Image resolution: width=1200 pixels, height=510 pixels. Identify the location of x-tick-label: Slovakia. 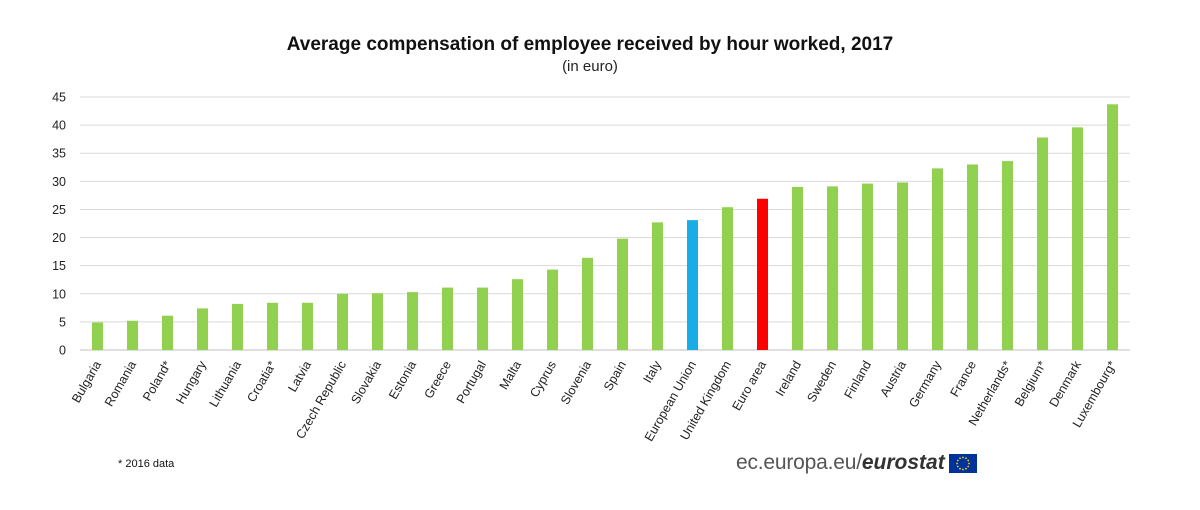
(366, 382).